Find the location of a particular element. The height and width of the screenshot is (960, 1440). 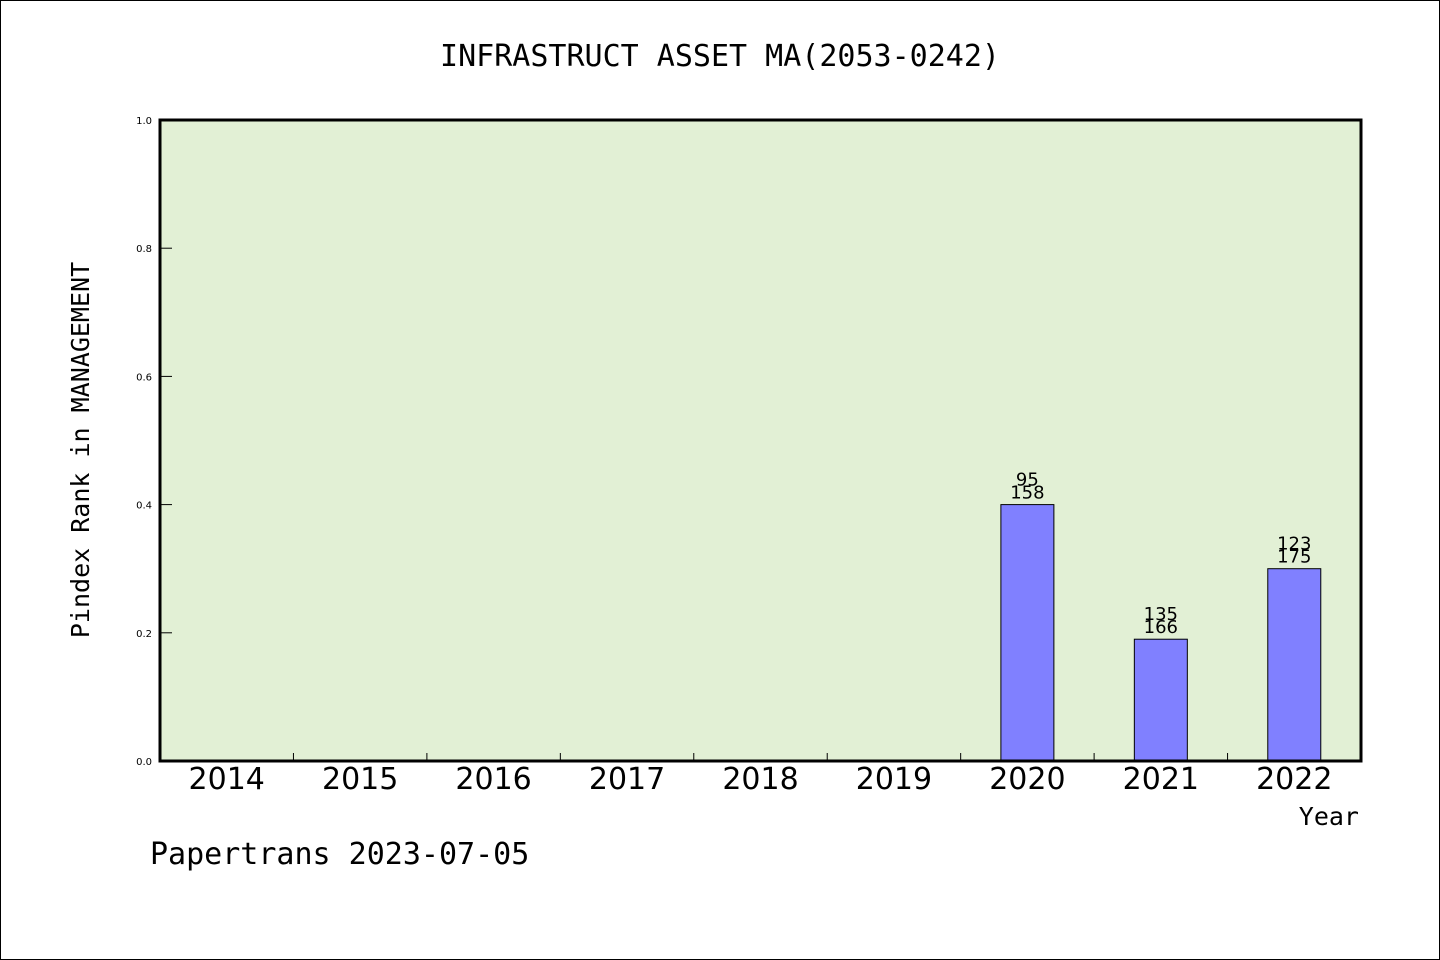

y-tick-label: 0.2 is located at coordinates (144, 634).